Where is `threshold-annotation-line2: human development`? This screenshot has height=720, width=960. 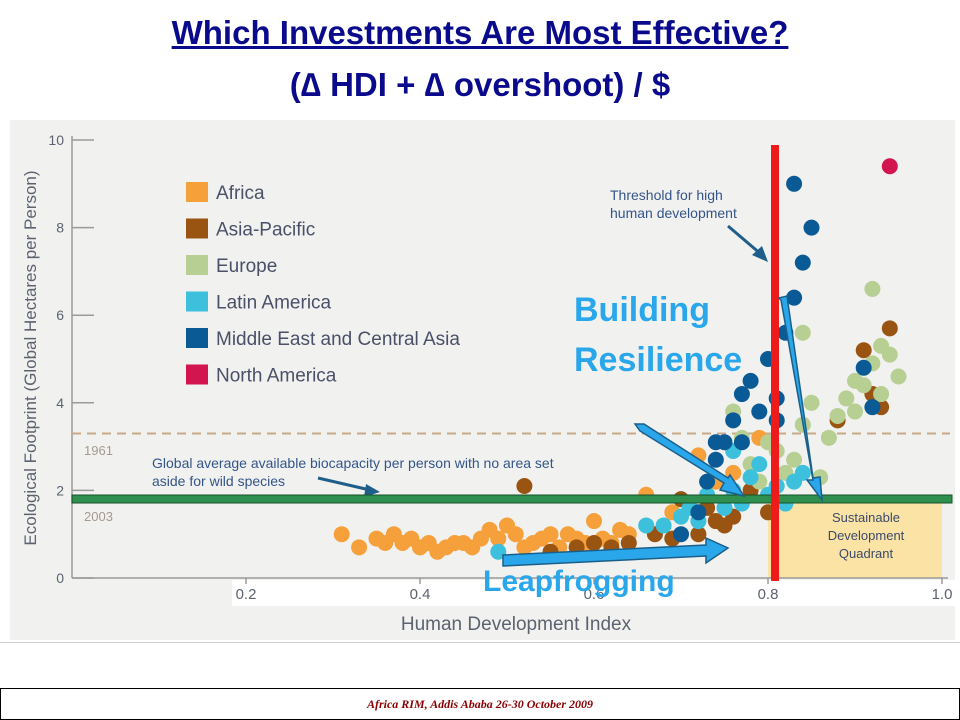
threshold-annotation-line2: human development is located at coordinates (673, 213).